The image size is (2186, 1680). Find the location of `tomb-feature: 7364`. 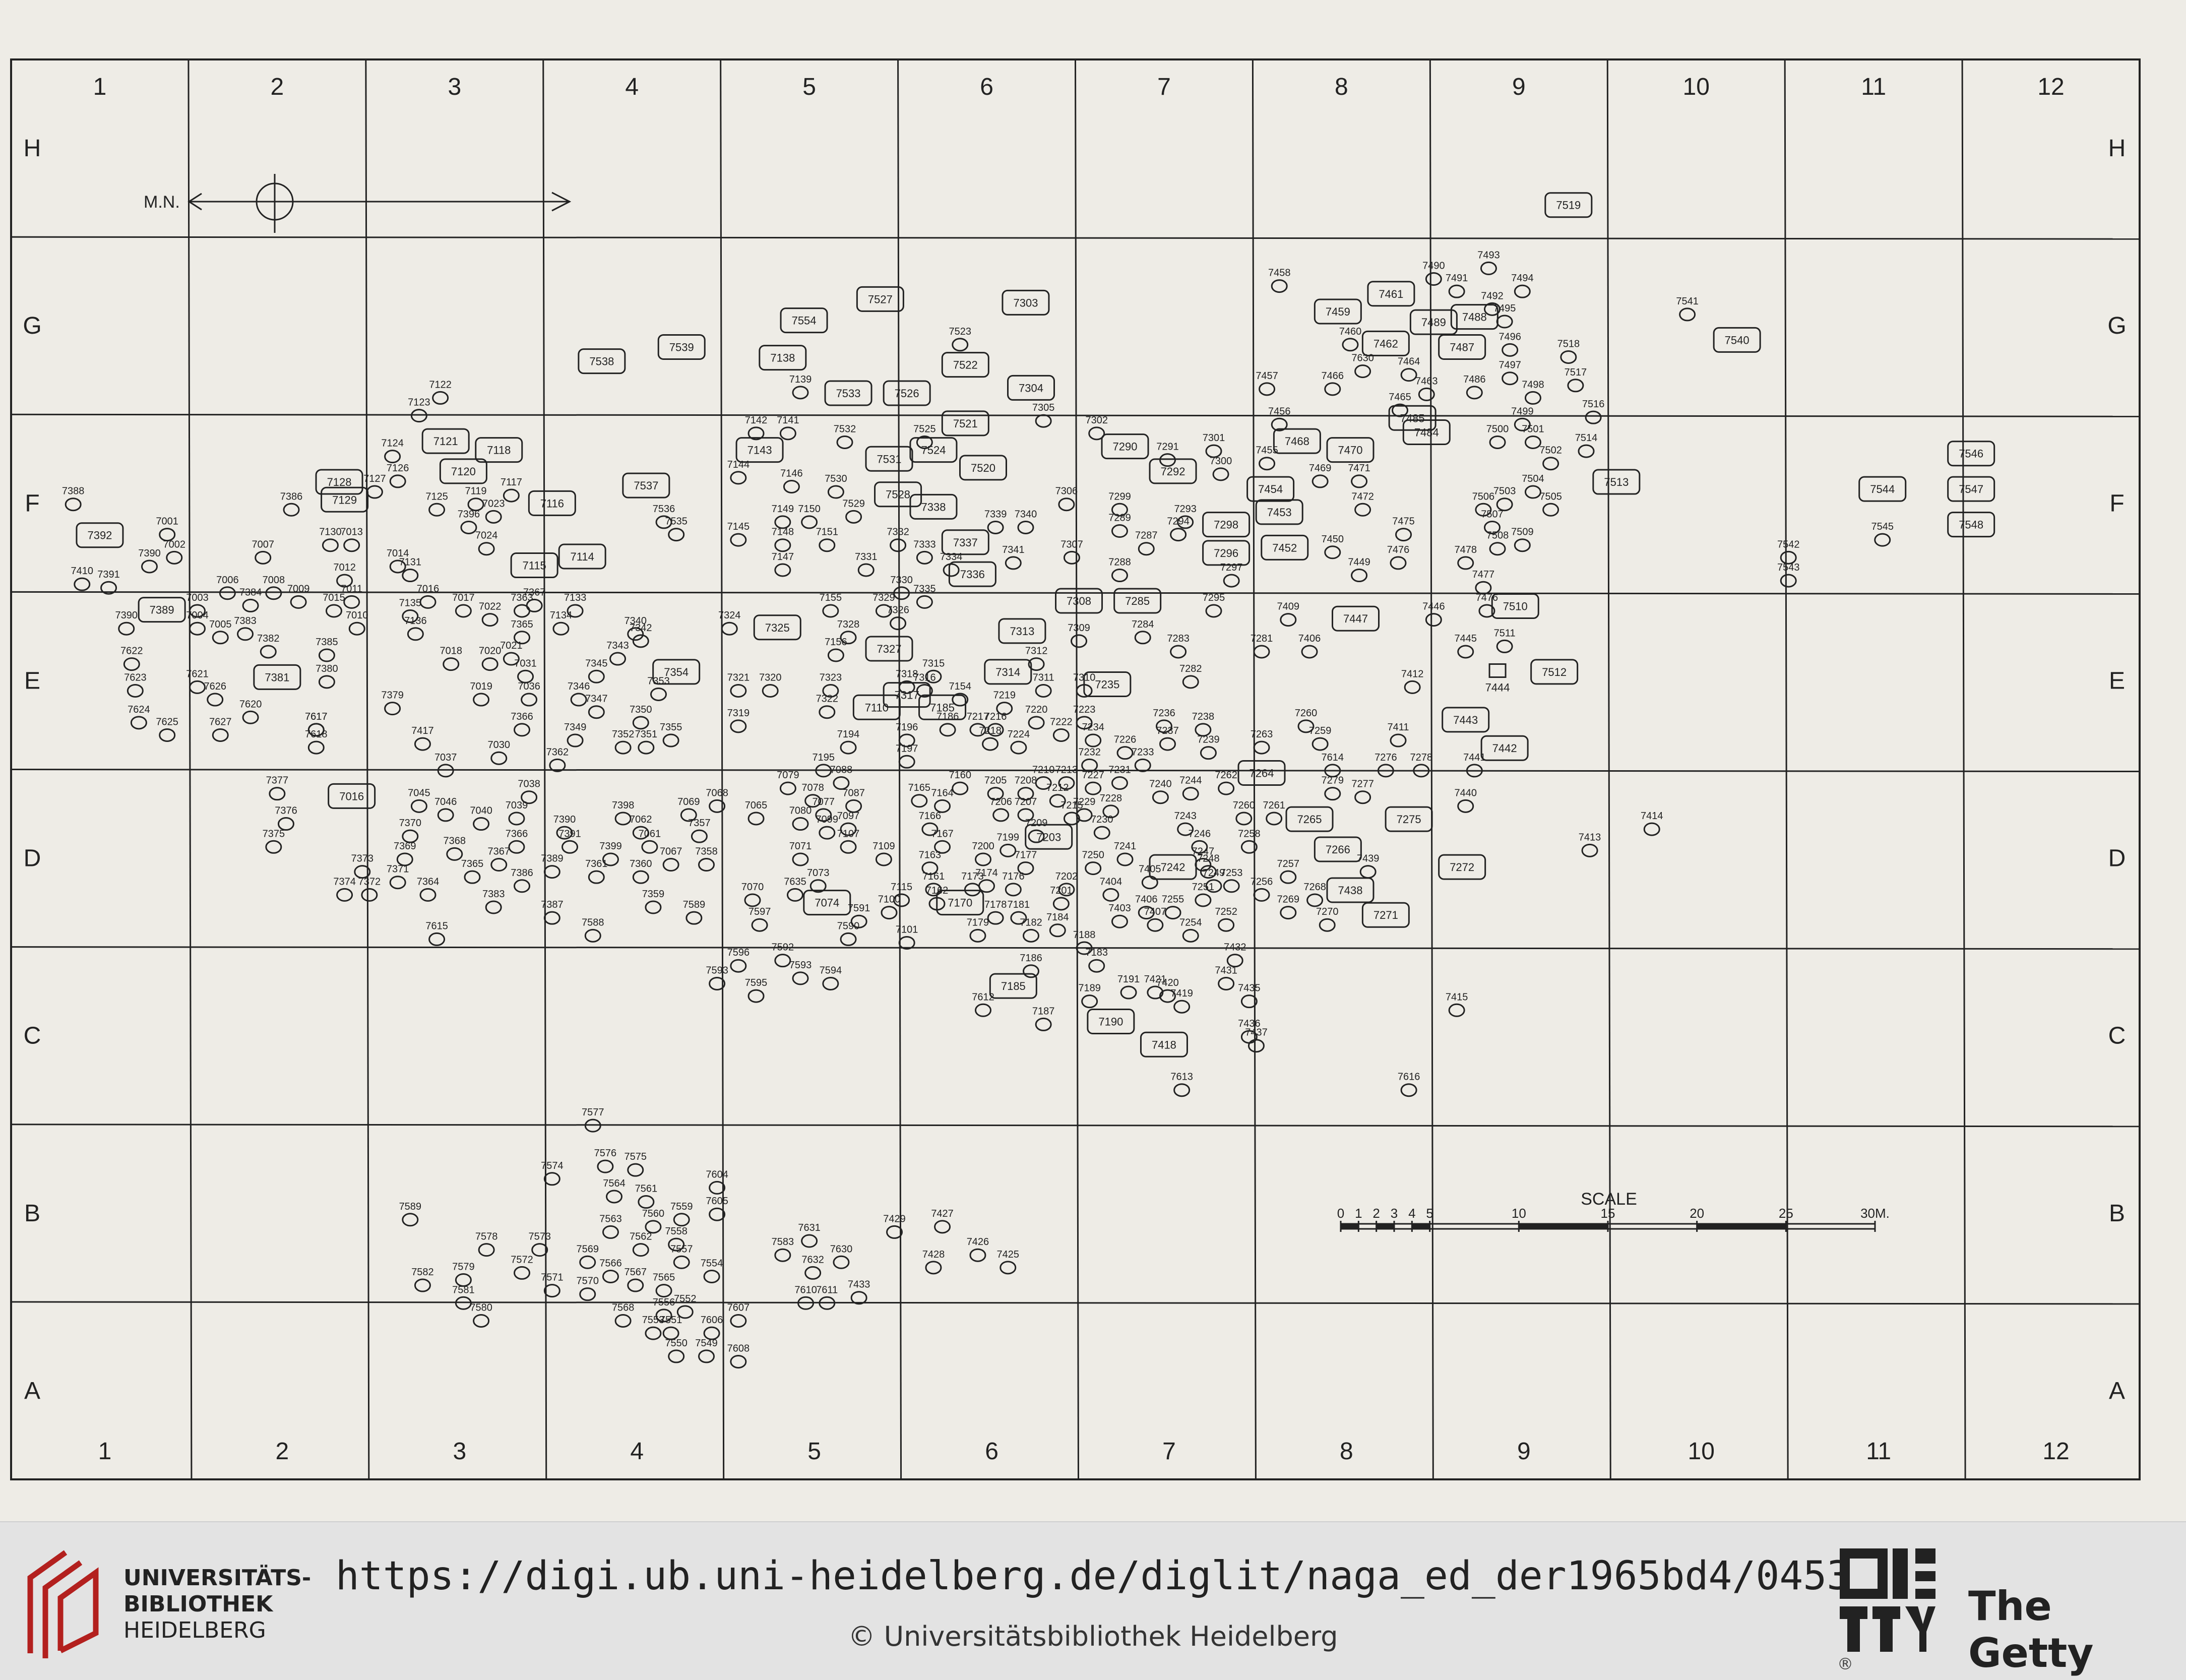

tomb-feature: 7364 is located at coordinates (428, 889).